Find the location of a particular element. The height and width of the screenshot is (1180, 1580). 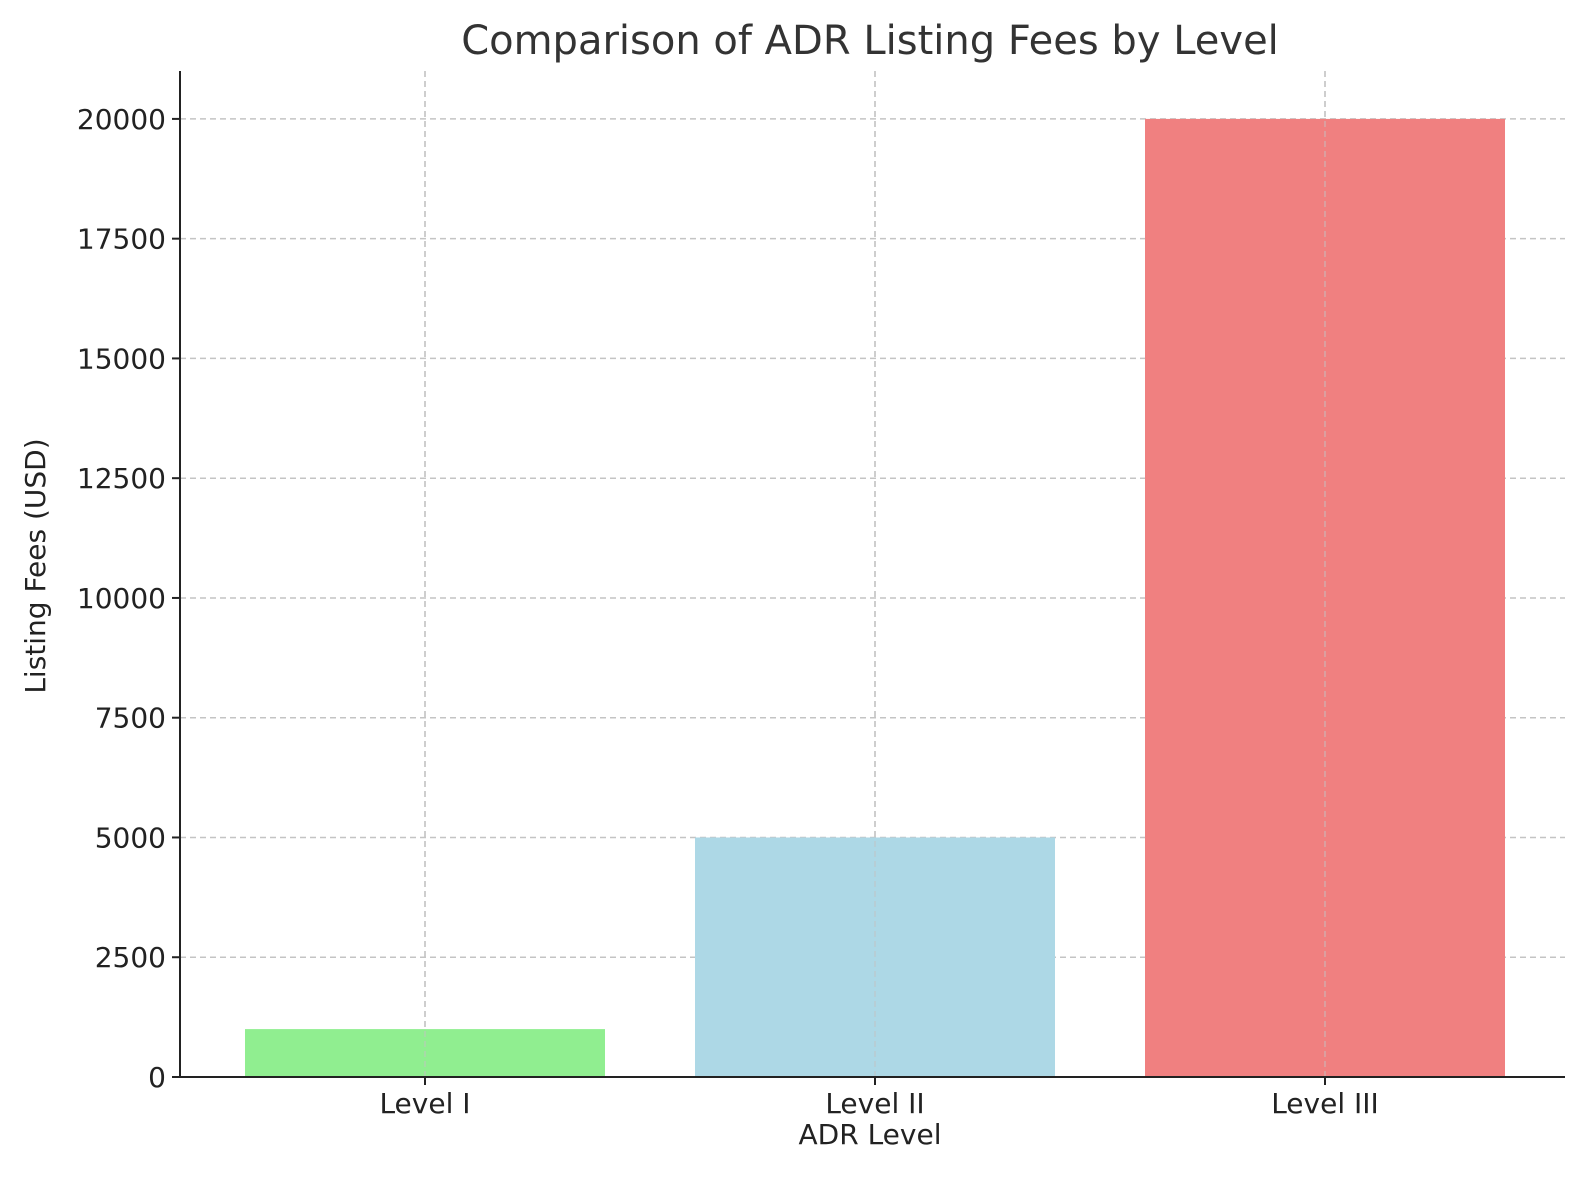

y-tick-label-7: 17500 is located at coordinates (121, 239).